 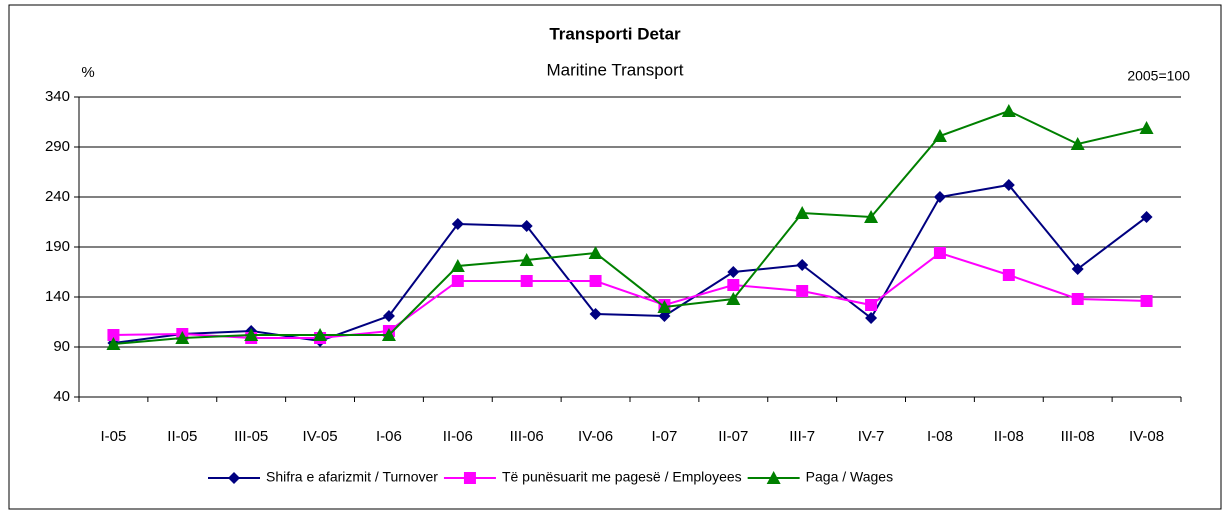 What do you see at coordinates (940, 436) in the screenshot?
I see `x-tick-label: I-08` at bounding box center [940, 436].